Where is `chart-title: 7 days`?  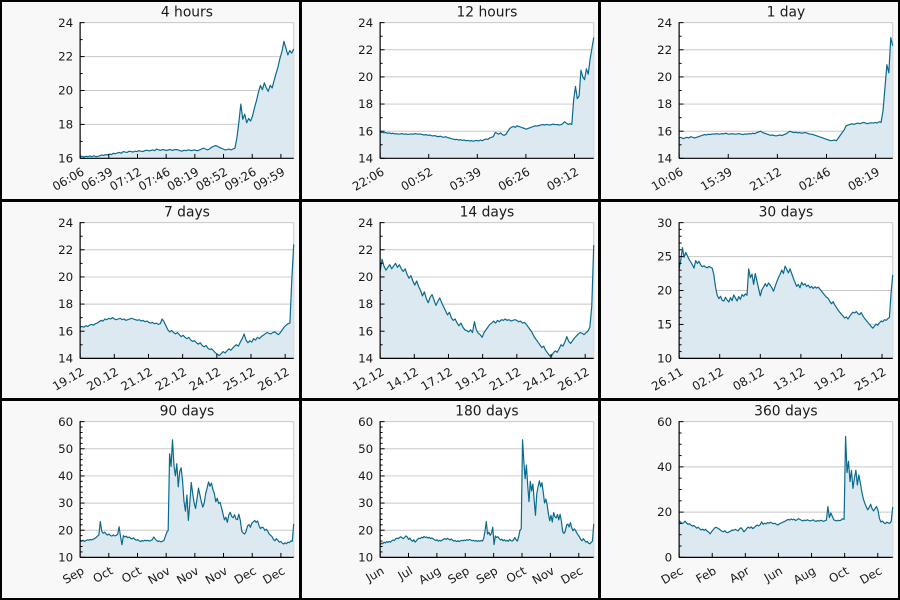 chart-title: 7 days is located at coordinates (187, 212).